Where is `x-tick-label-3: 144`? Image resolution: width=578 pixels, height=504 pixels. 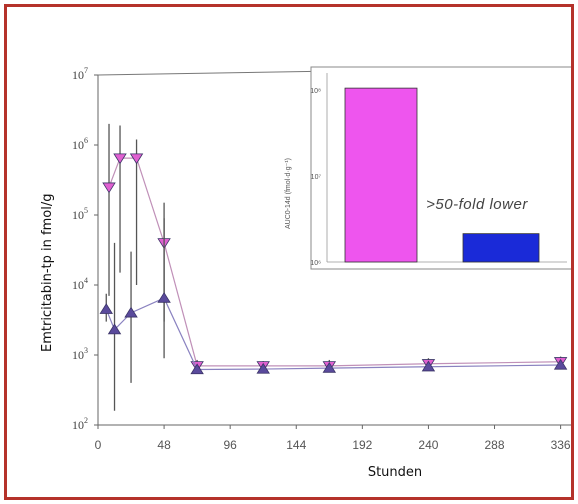 x-tick-label-3: 144 is located at coordinates (296, 445).